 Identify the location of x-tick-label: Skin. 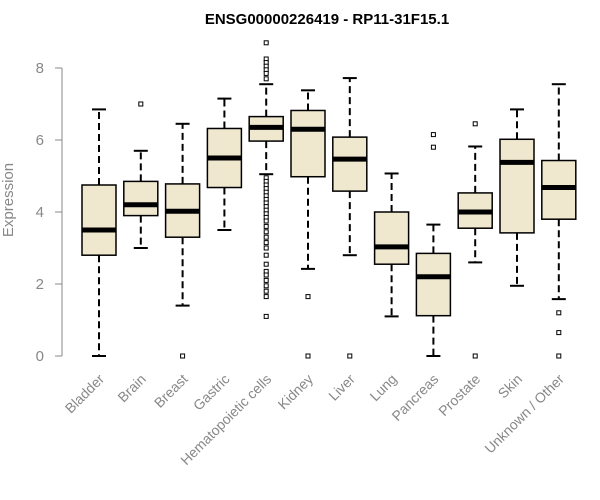
(510, 386).